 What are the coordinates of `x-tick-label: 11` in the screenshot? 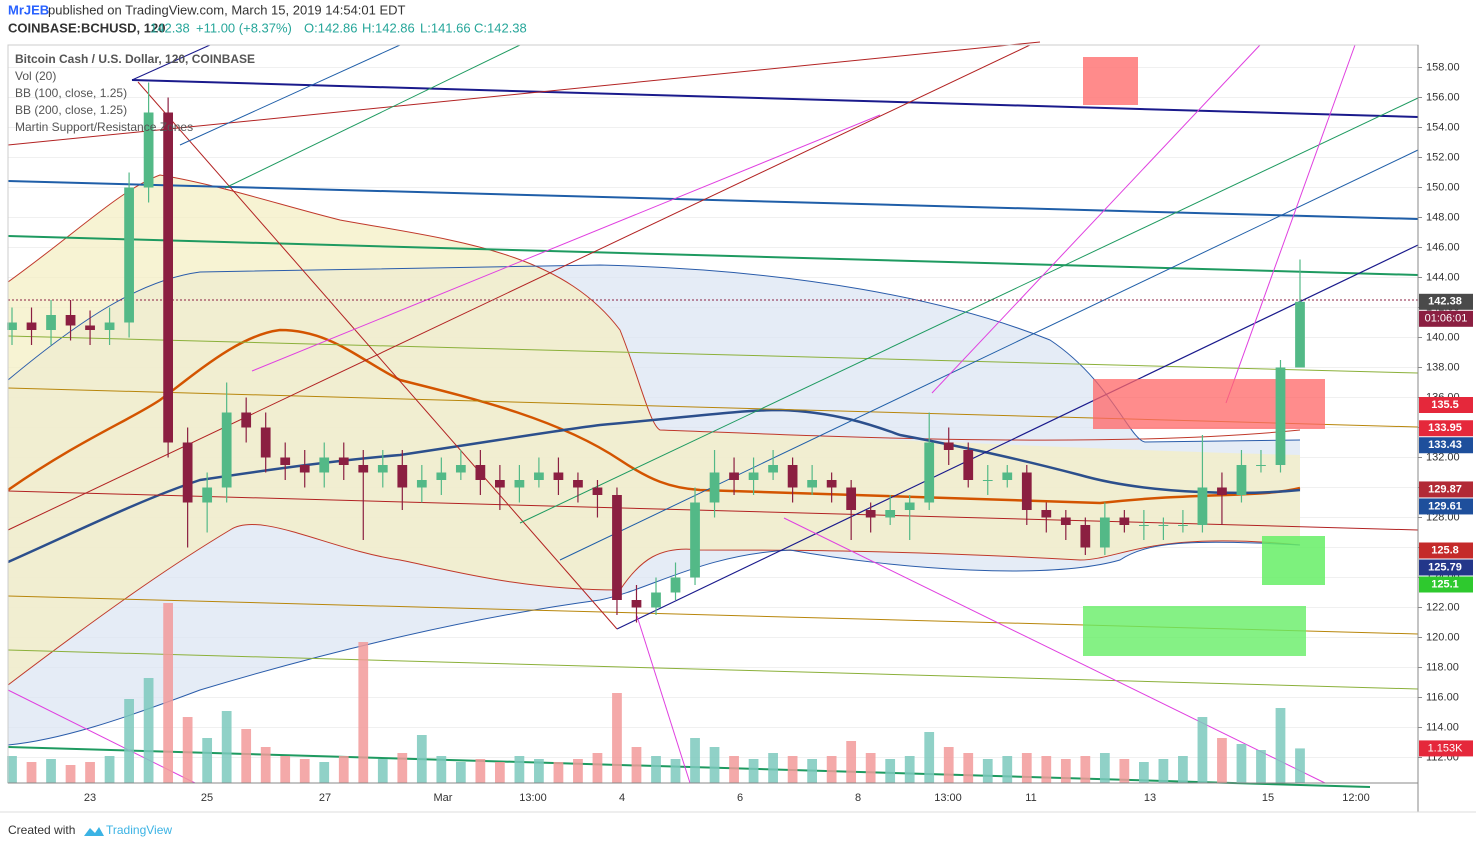 It's located at (1030, 798).